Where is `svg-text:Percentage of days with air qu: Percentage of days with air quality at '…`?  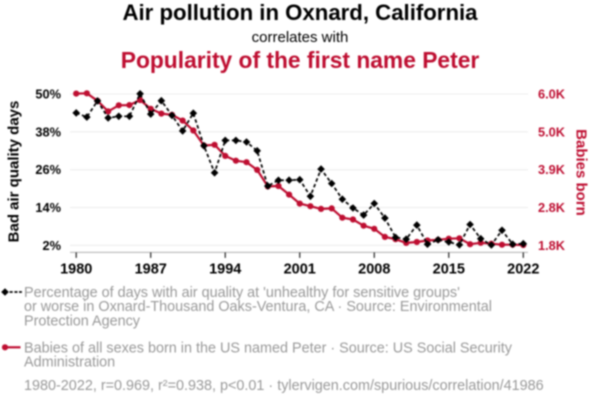
svg-text:Percentage of days with air qu: Percentage of days with air quality at '… is located at coordinates (242, 293).